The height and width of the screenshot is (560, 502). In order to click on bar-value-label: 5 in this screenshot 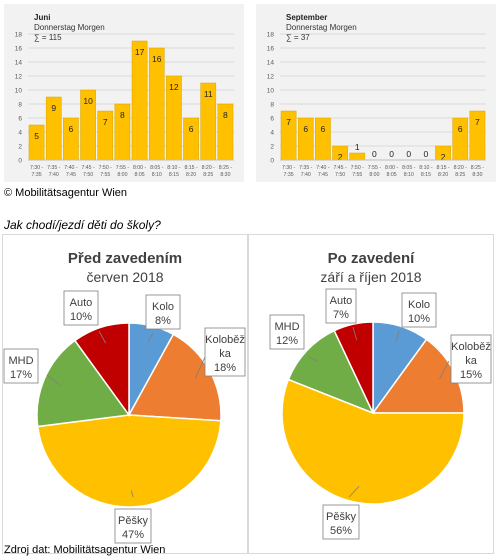, I will do `click(36, 136)`.